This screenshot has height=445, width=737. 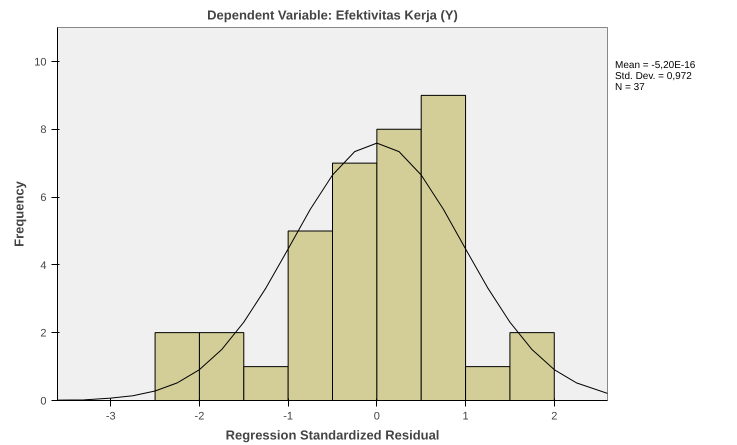 What do you see at coordinates (554, 416) in the screenshot?
I see `x-tick-label: 2` at bounding box center [554, 416].